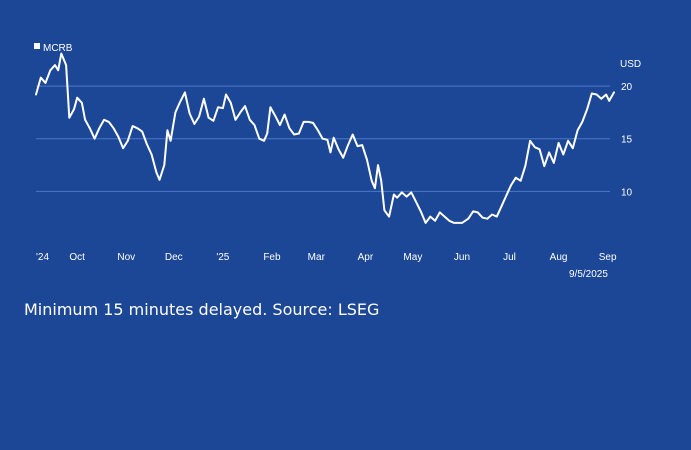 The image size is (691, 450). What do you see at coordinates (608, 257) in the screenshot?
I see `x-tick-label: Sep` at bounding box center [608, 257].